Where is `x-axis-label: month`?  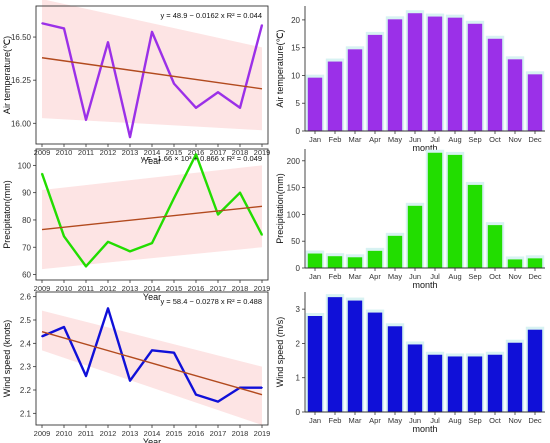
x-axis-label: month is located at coordinates (424, 285).